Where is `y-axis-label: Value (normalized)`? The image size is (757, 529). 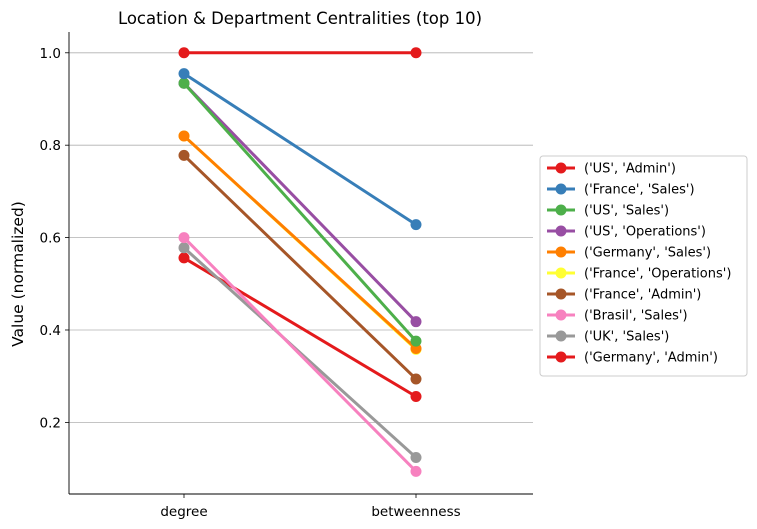
y-axis-label: Value (normalized) is located at coordinates (18, 274).